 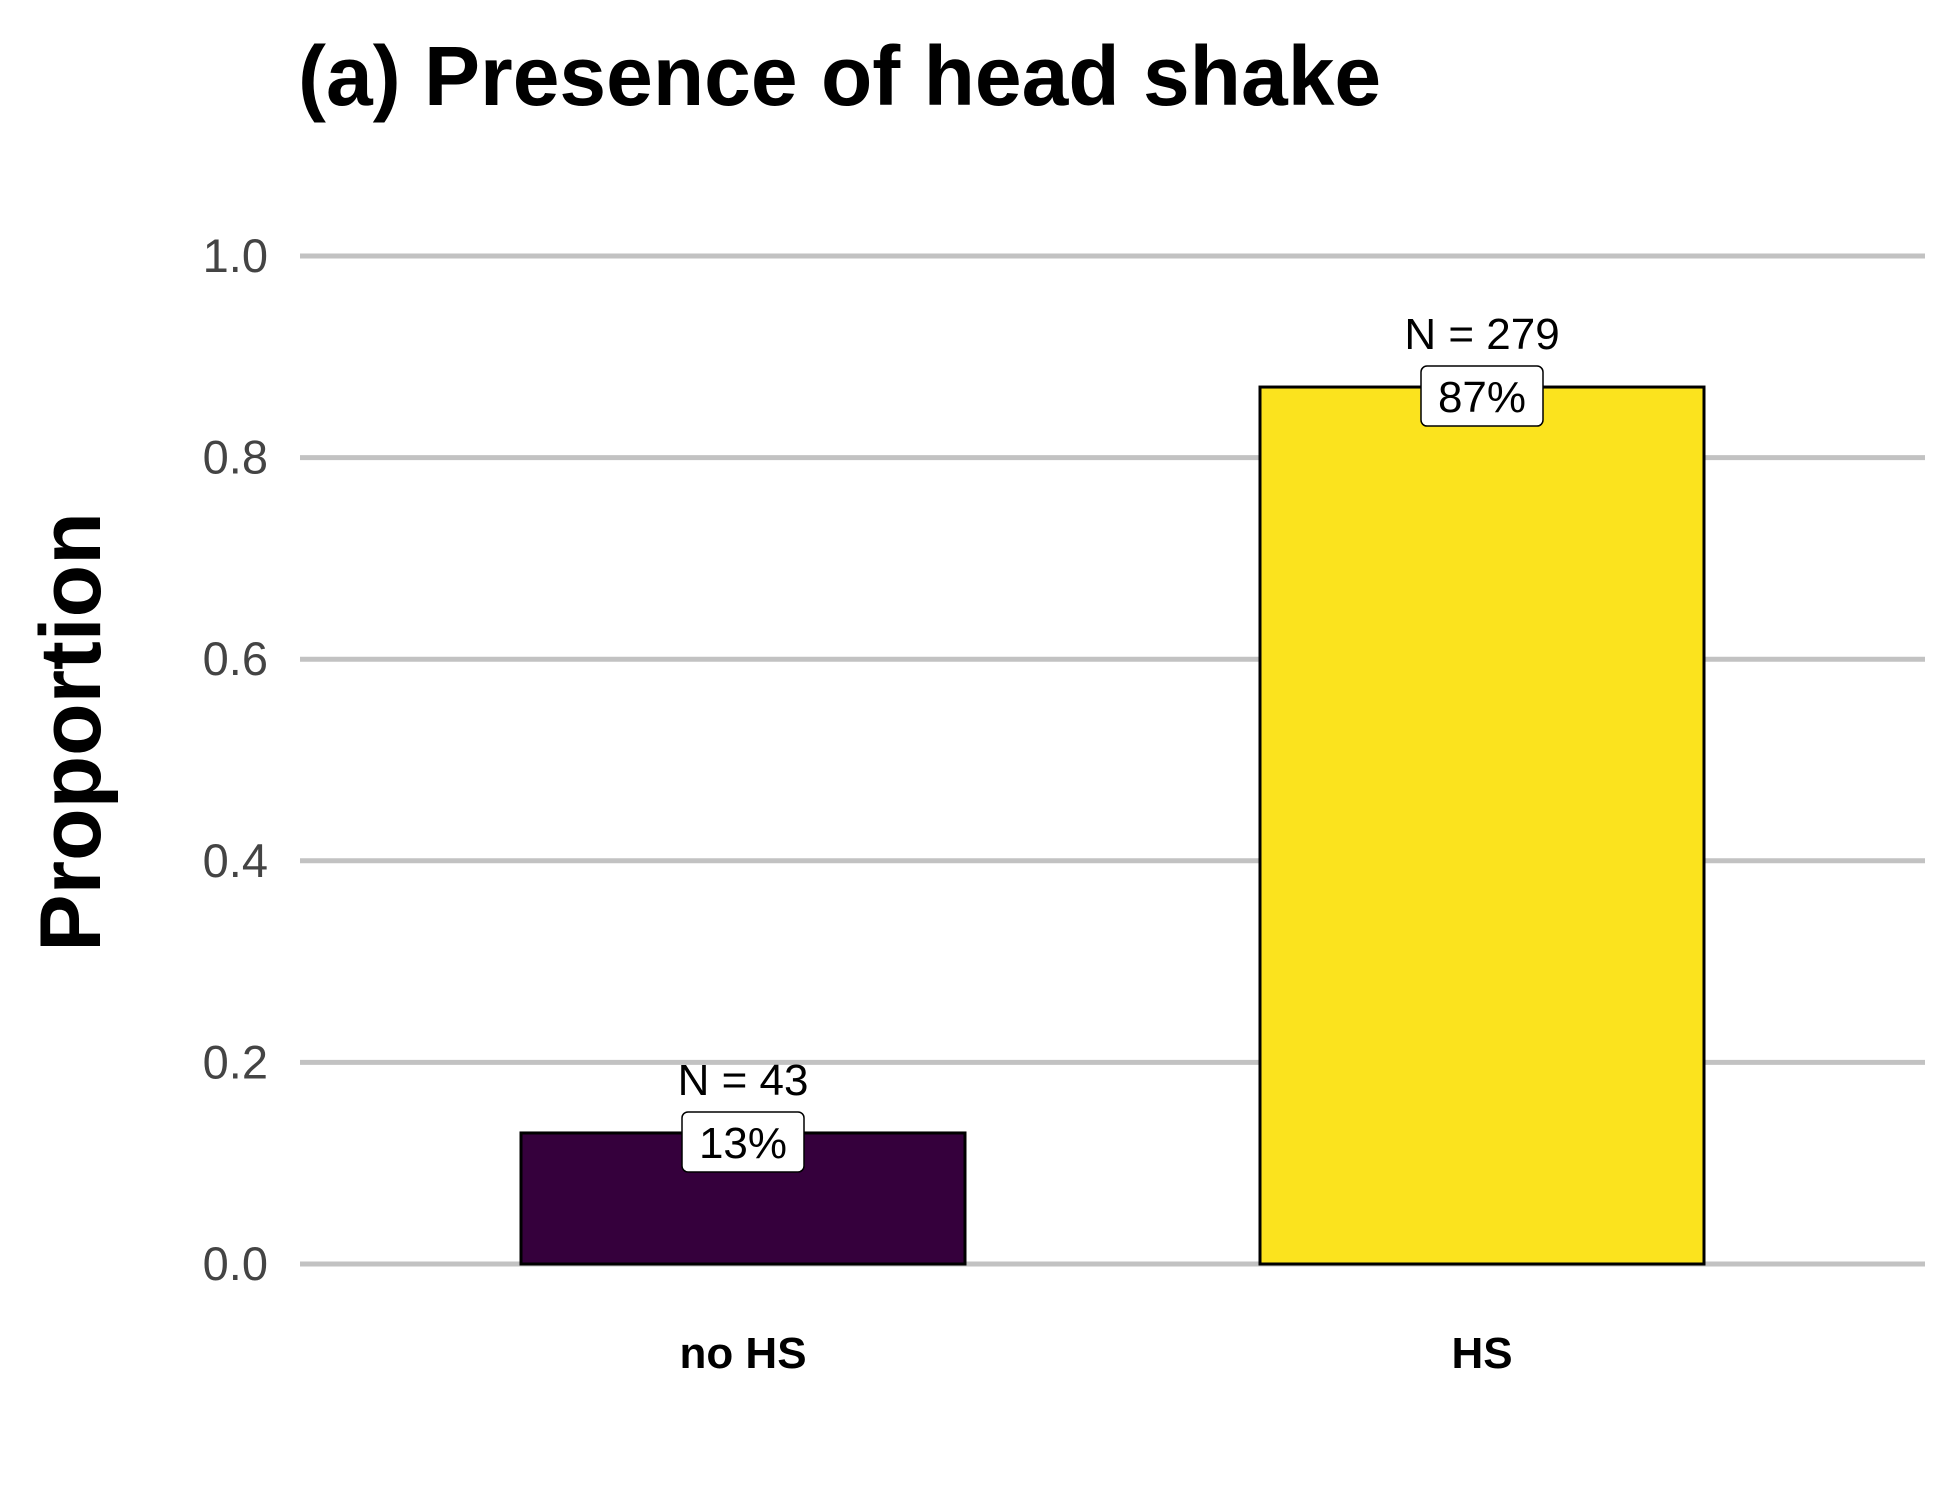 I want to click on y-tick-label: 1.0, so click(x=235, y=255).